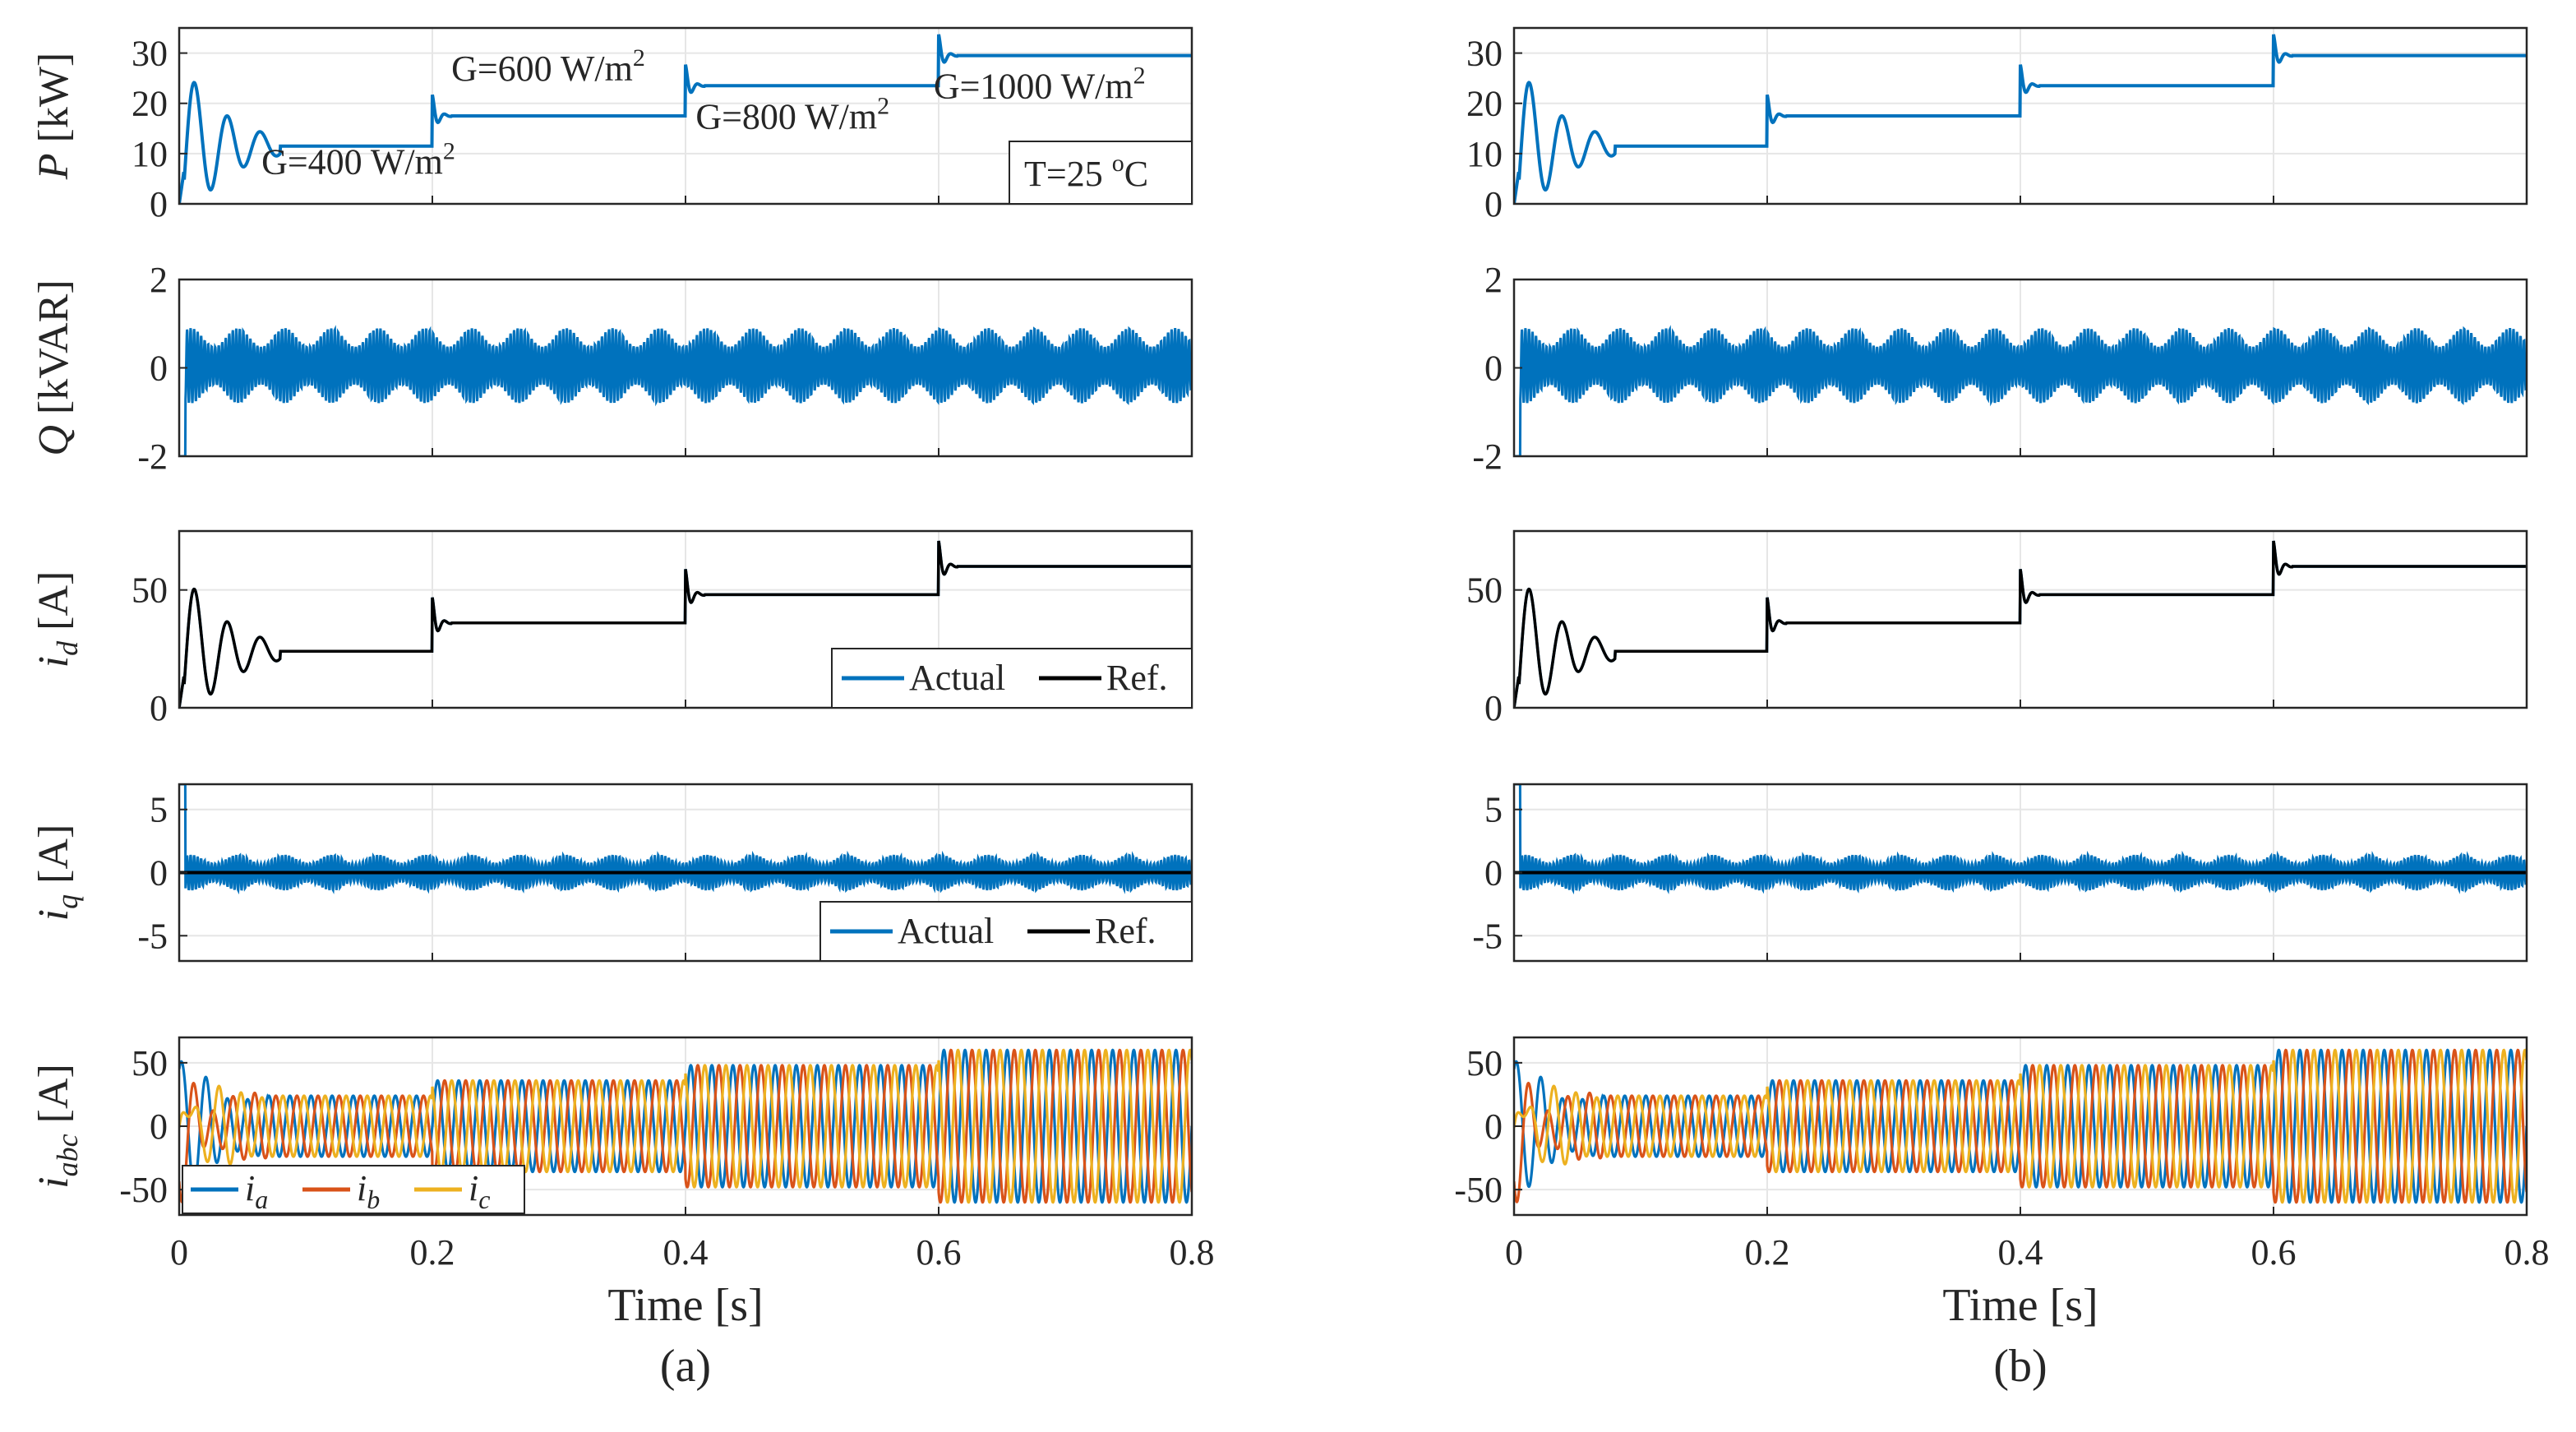  Describe the element at coordinates (1136, 174) in the screenshot. I see `temperature-unit: C` at that location.